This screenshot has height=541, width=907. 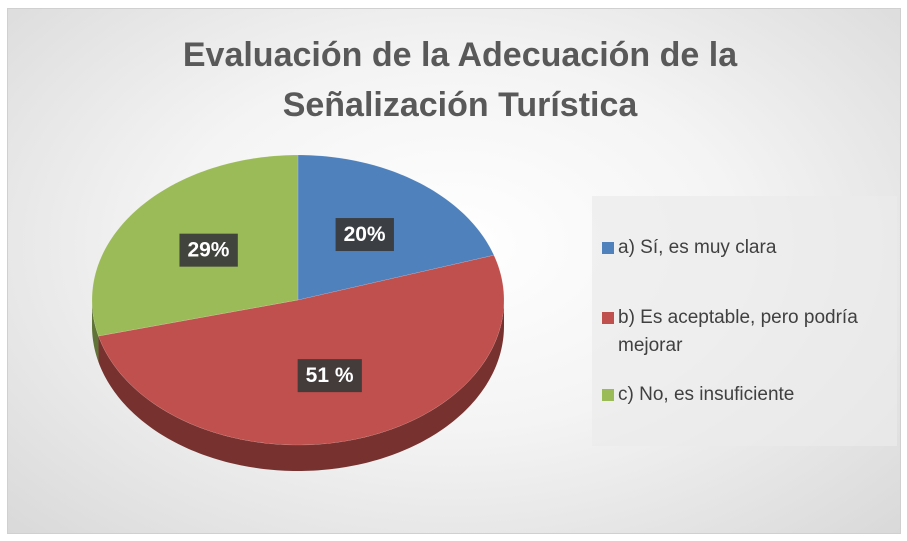 I want to click on value-label: 51 %, so click(x=330, y=375).